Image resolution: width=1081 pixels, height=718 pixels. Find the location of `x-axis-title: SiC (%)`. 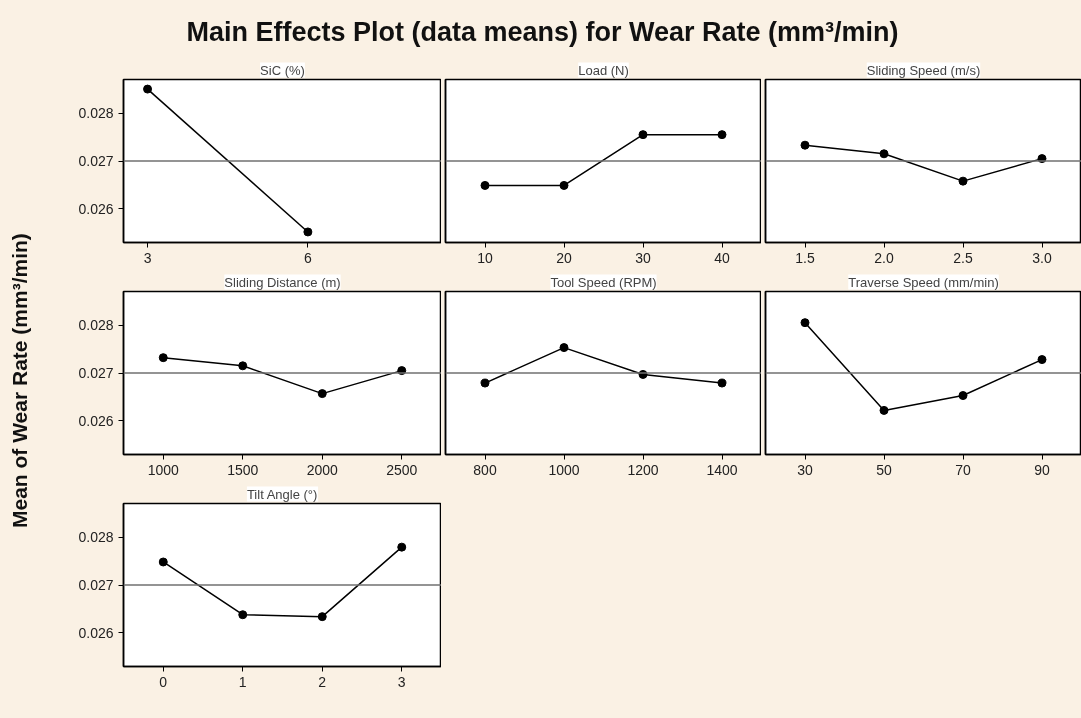

x-axis-title: SiC (%) is located at coordinates (282, 70).